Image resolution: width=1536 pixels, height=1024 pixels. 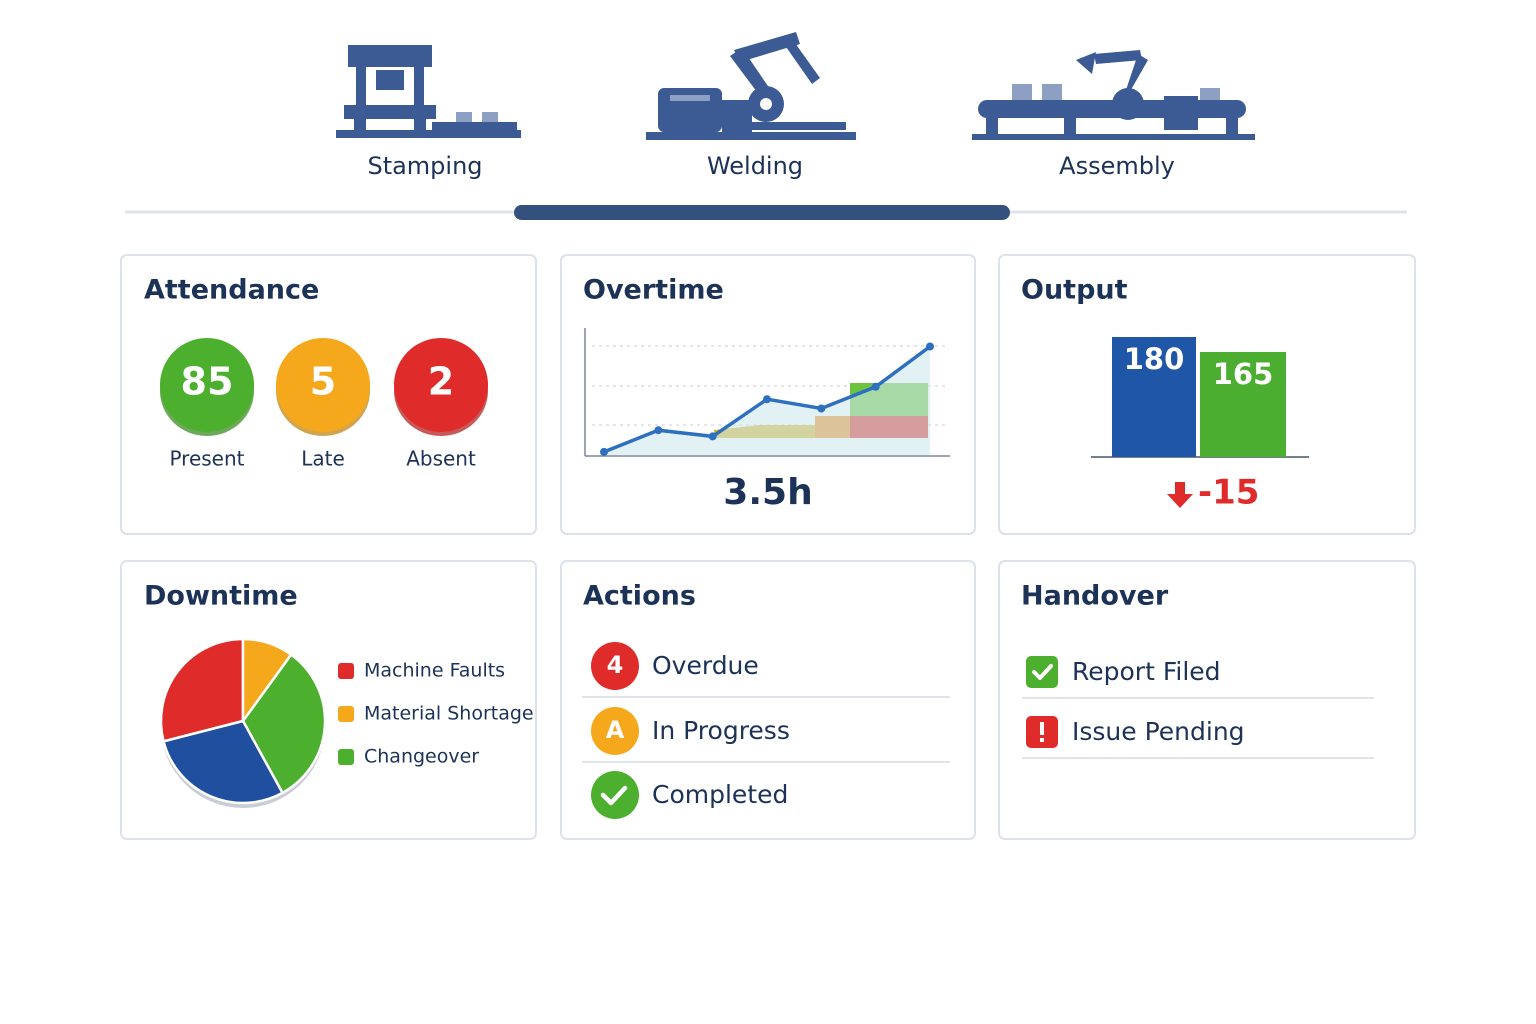 What do you see at coordinates (1095, 596) in the screenshot?
I see `card-title: Handover` at bounding box center [1095, 596].